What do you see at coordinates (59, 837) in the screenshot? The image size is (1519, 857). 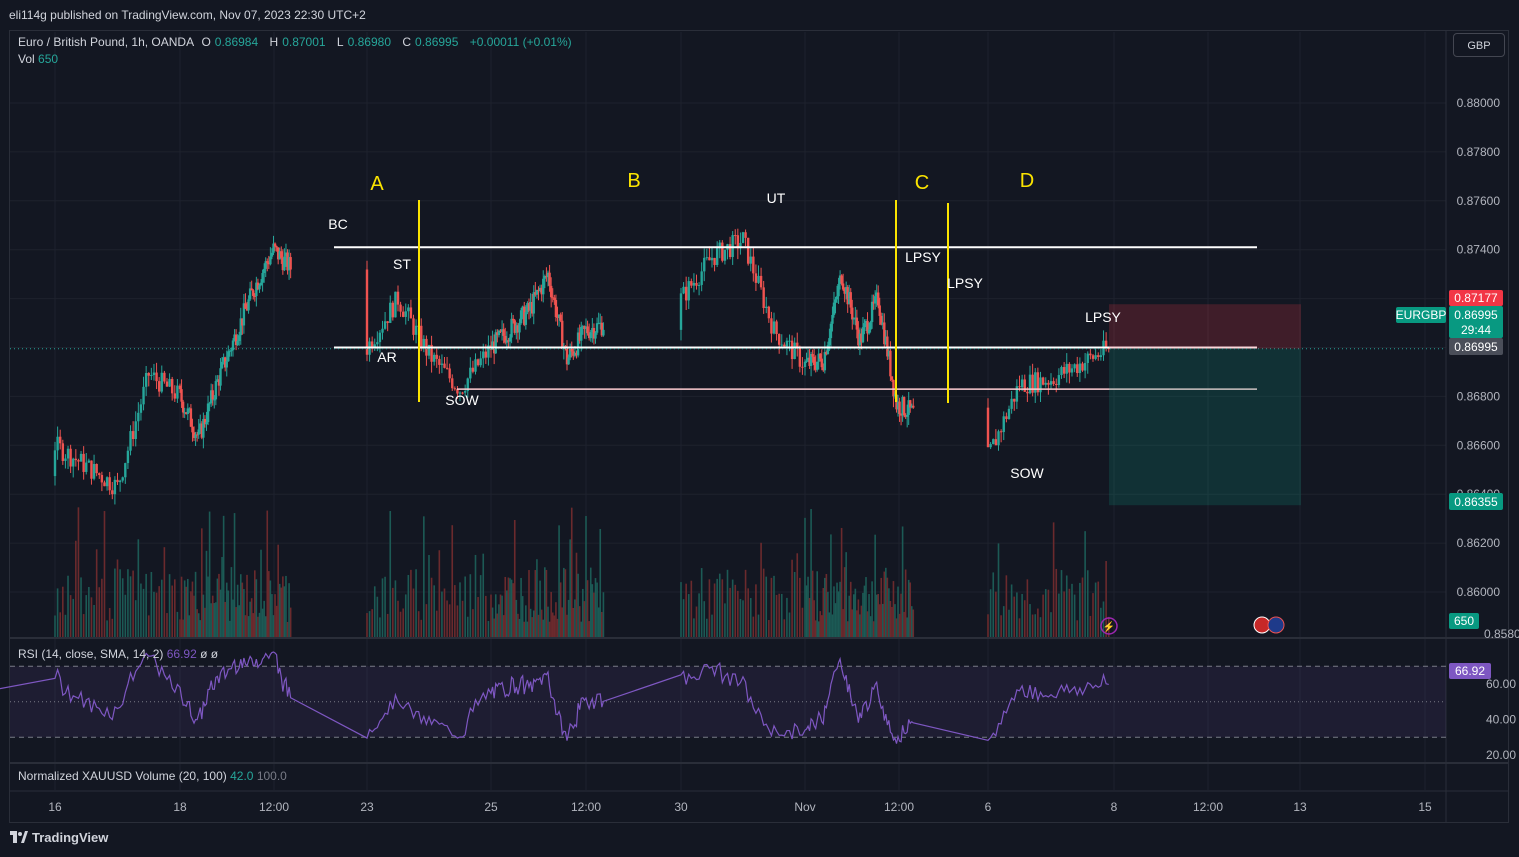 I see `footer-brand: TradingView` at bounding box center [59, 837].